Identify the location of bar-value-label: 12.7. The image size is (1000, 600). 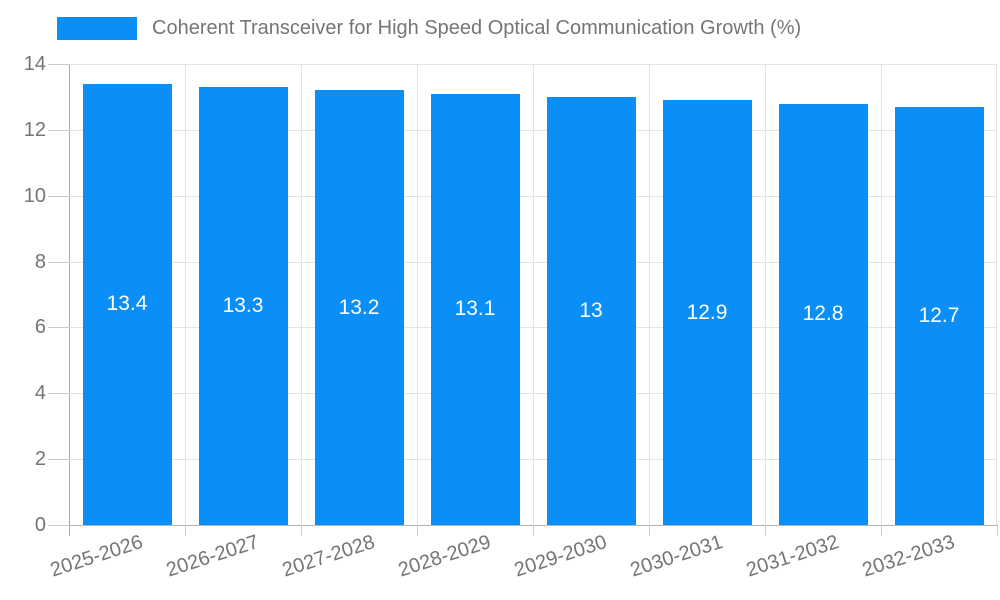
(939, 315).